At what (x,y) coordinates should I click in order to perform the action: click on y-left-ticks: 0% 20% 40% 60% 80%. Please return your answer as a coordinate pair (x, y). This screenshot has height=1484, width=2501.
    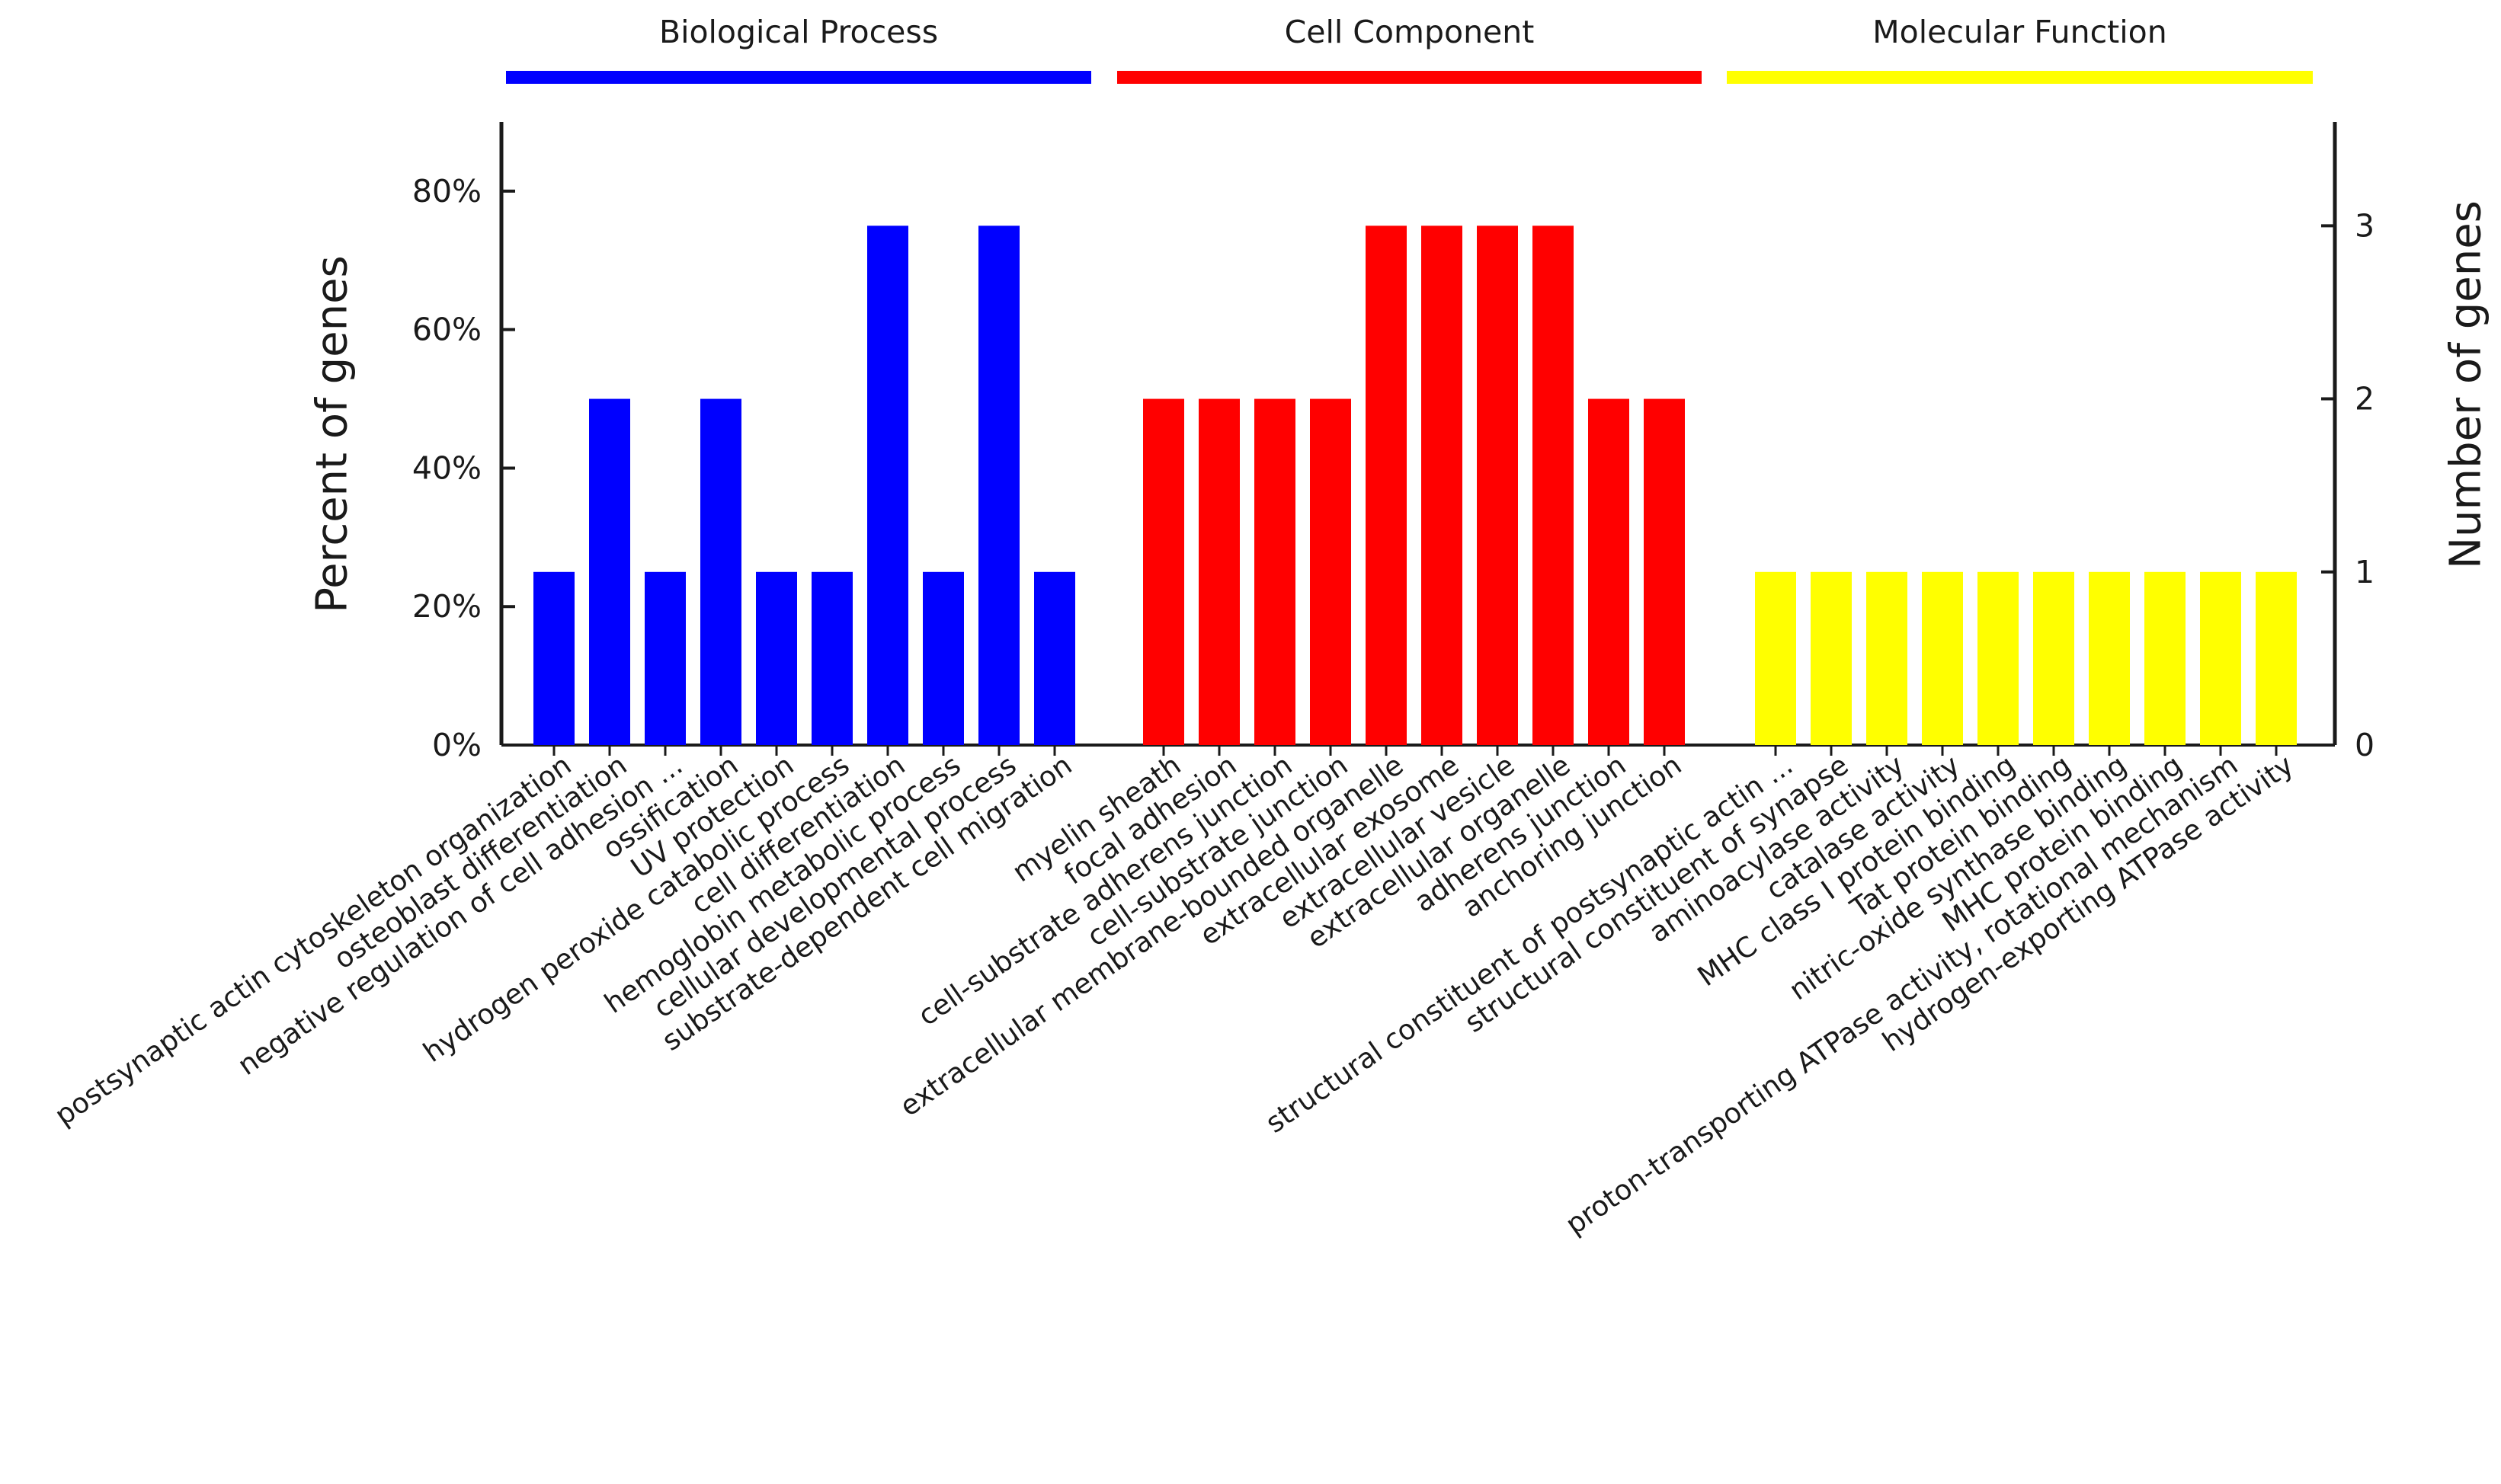
    Looking at the image, I should click on (463, 468).